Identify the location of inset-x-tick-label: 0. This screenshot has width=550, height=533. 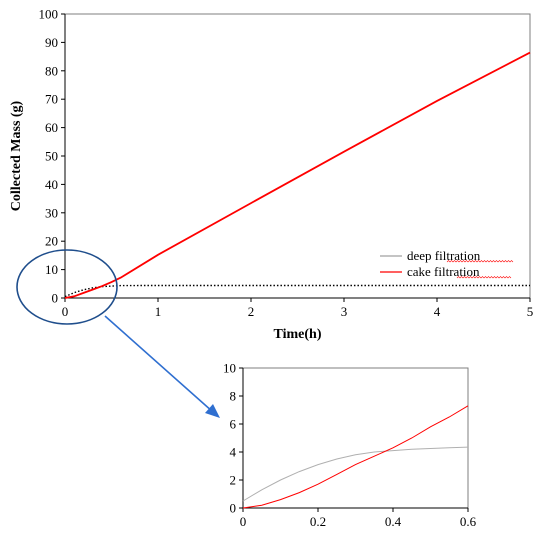
(243, 521).